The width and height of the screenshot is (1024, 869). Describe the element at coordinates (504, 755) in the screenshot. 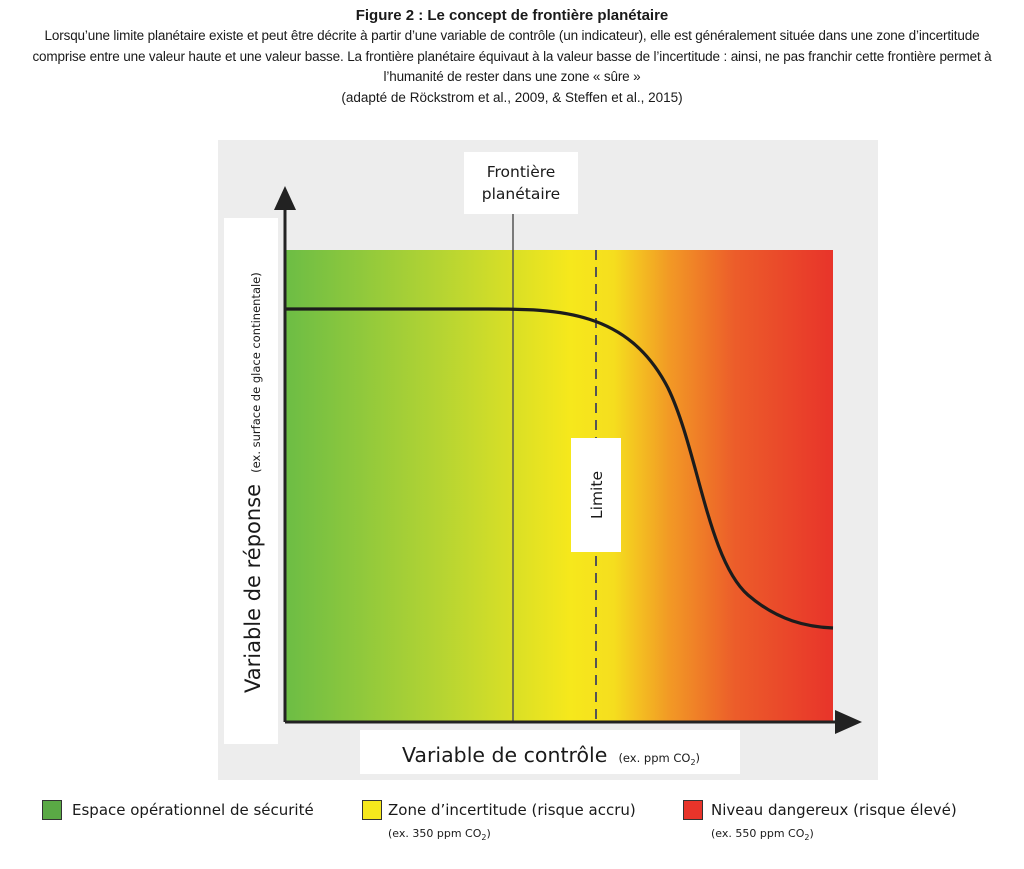

I see `x-axis-main: Variable de contrôle` at that location.